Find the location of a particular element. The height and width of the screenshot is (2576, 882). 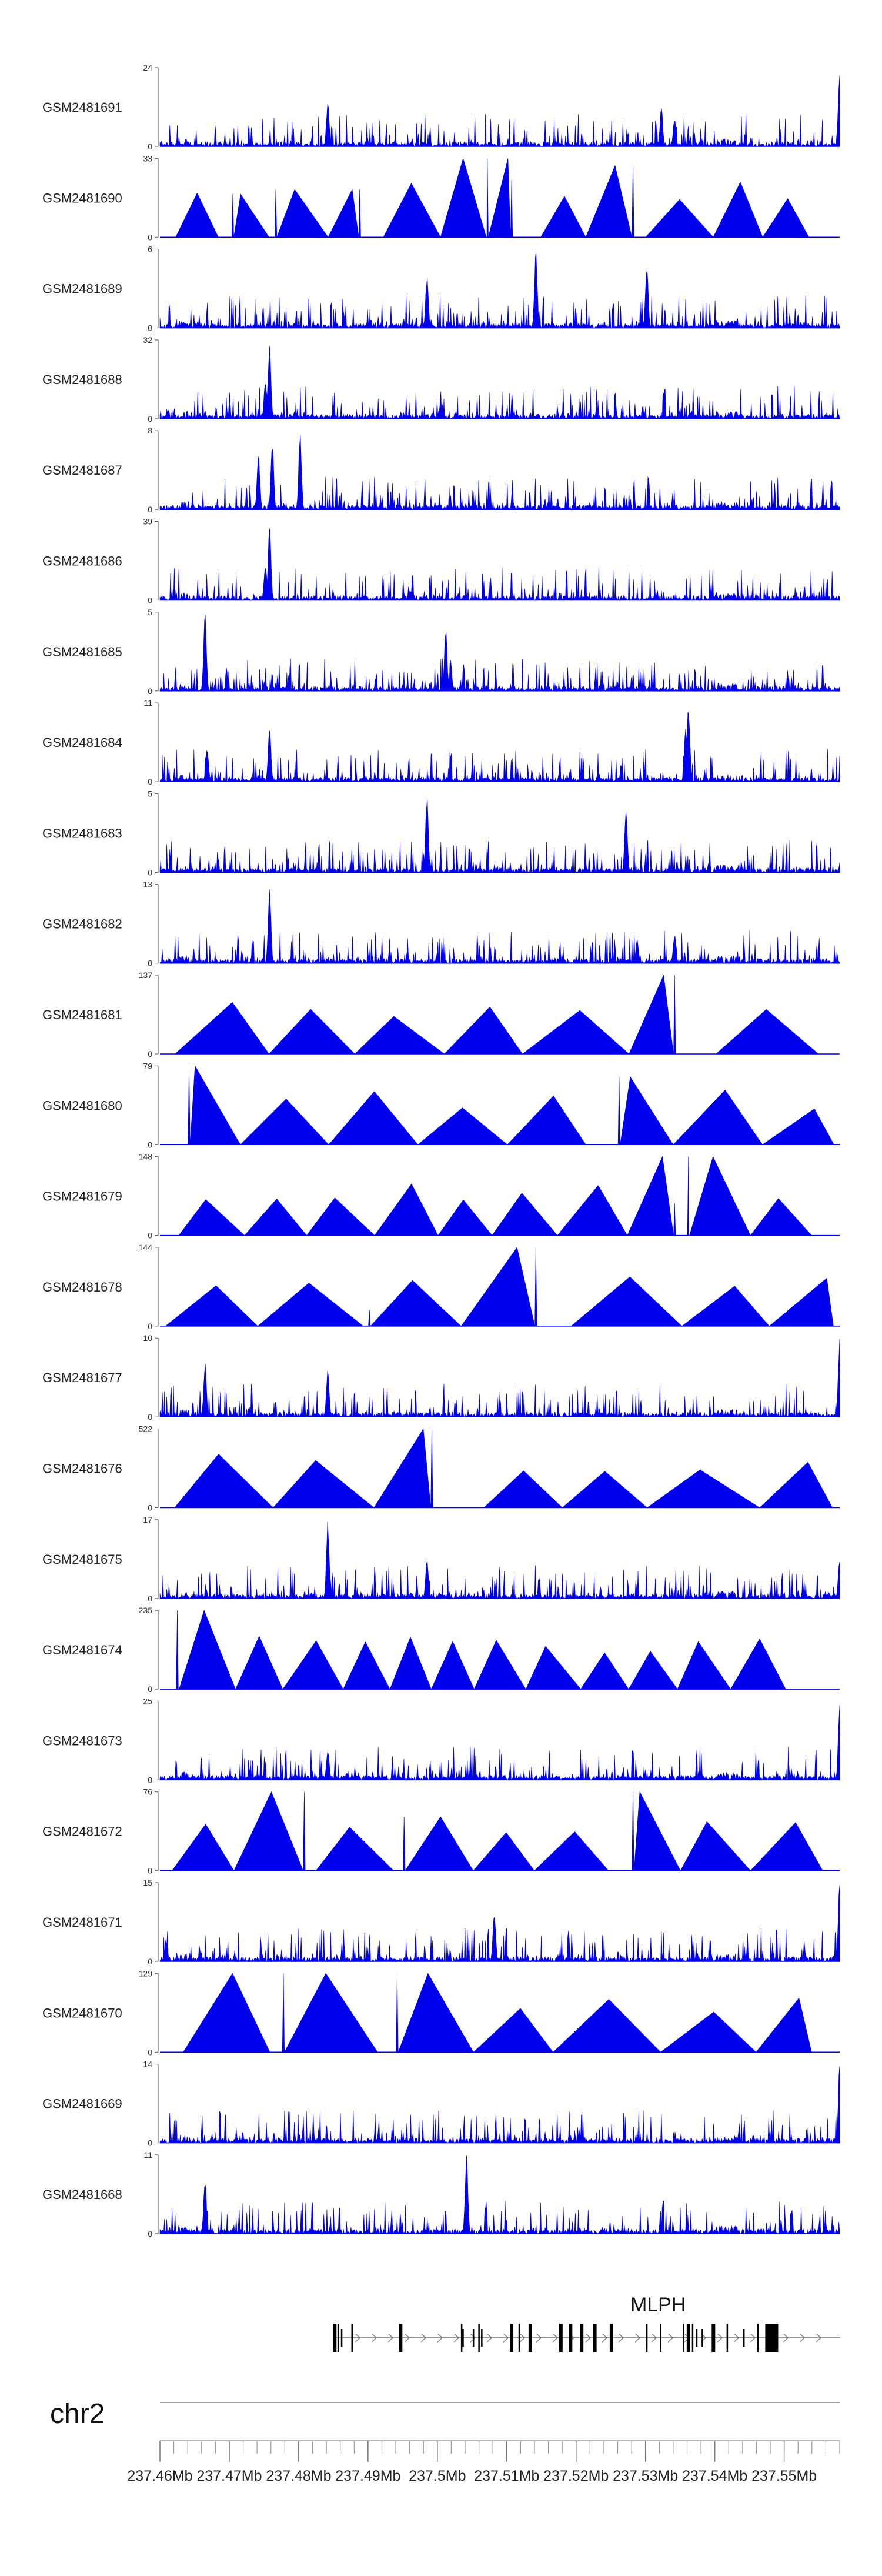

track-GSM2481684: GSM2481684 11 0 is located at coordinates (441, 742).